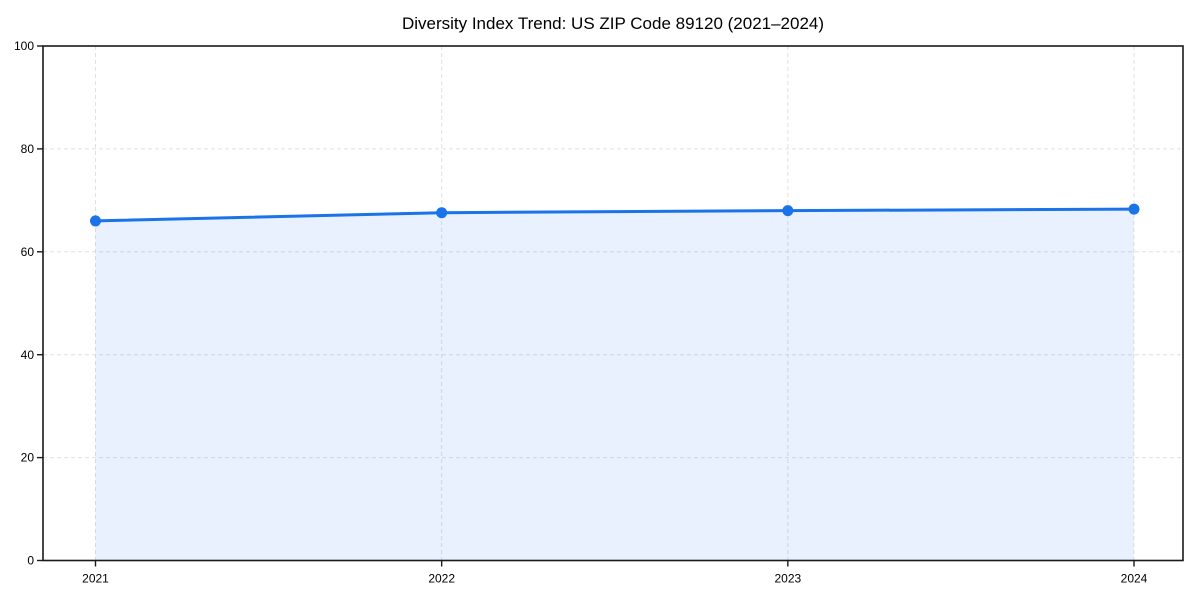 The image size is (1200, 600). Describe the element at coordinates (28, 355) in the screenshot. I see `y-tick-label-40: 40` at that location.